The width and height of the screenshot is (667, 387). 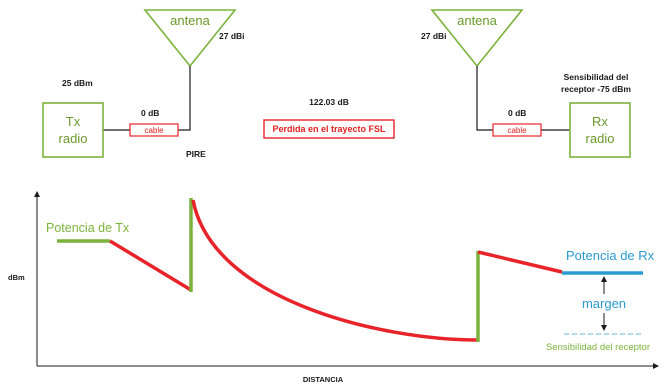 I want to click on y-axis-label: dBm, so click(x=16, y=277).